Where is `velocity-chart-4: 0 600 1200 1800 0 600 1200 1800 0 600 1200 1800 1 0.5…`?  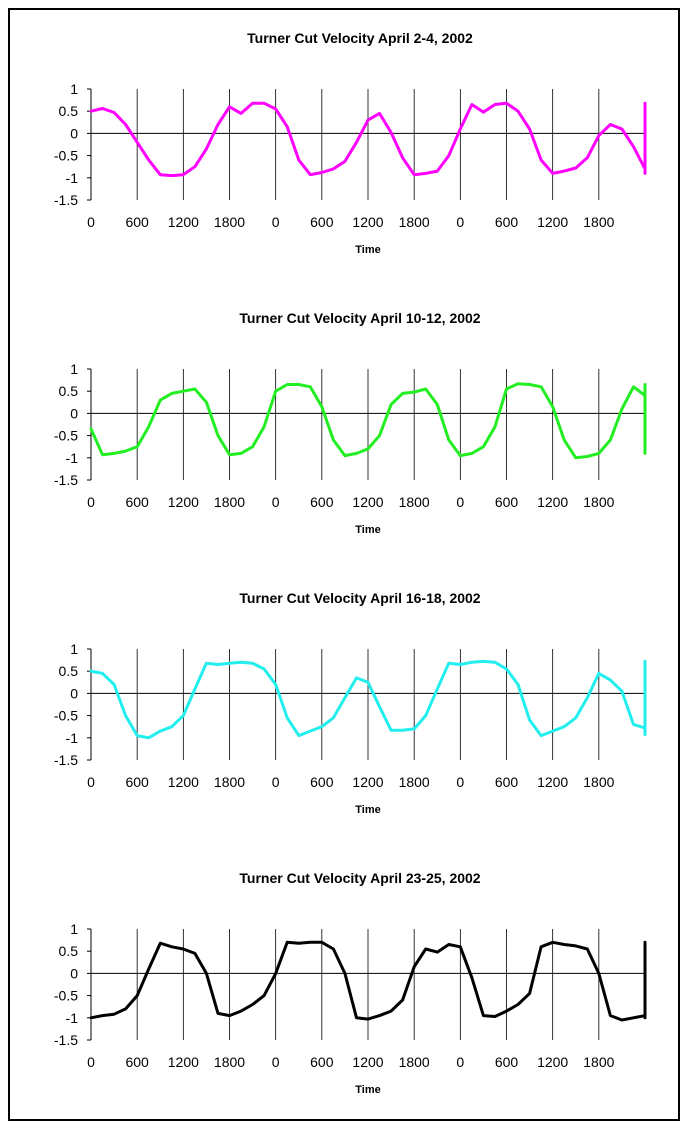 velocity-chart-4: 0 600 1200 1800 0 600 1200 1800 0 600 1200 1800 1 0.5… is located at coordinates (350, 1008).